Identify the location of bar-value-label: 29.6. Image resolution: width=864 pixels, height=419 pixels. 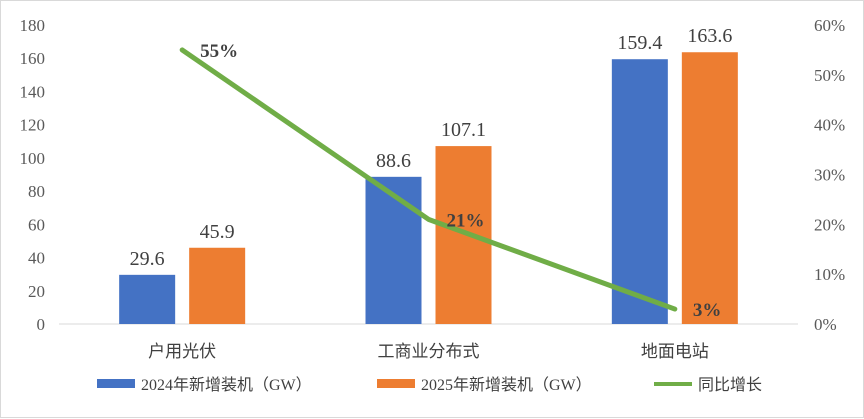
(147, 259).